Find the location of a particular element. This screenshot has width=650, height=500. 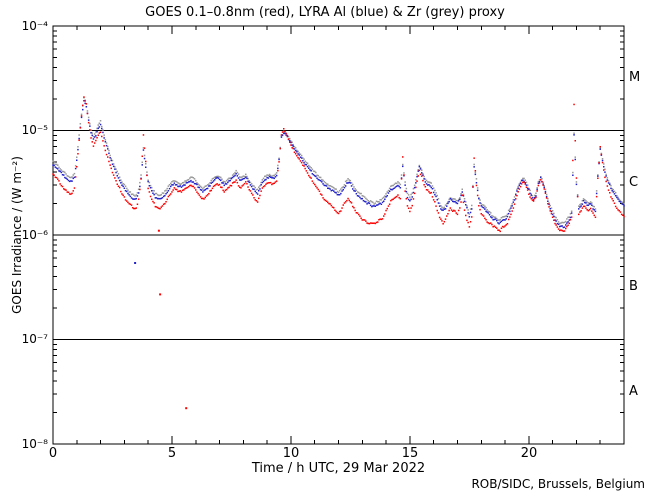

flare-class-label-b: B is located at coordinates (633, 286).